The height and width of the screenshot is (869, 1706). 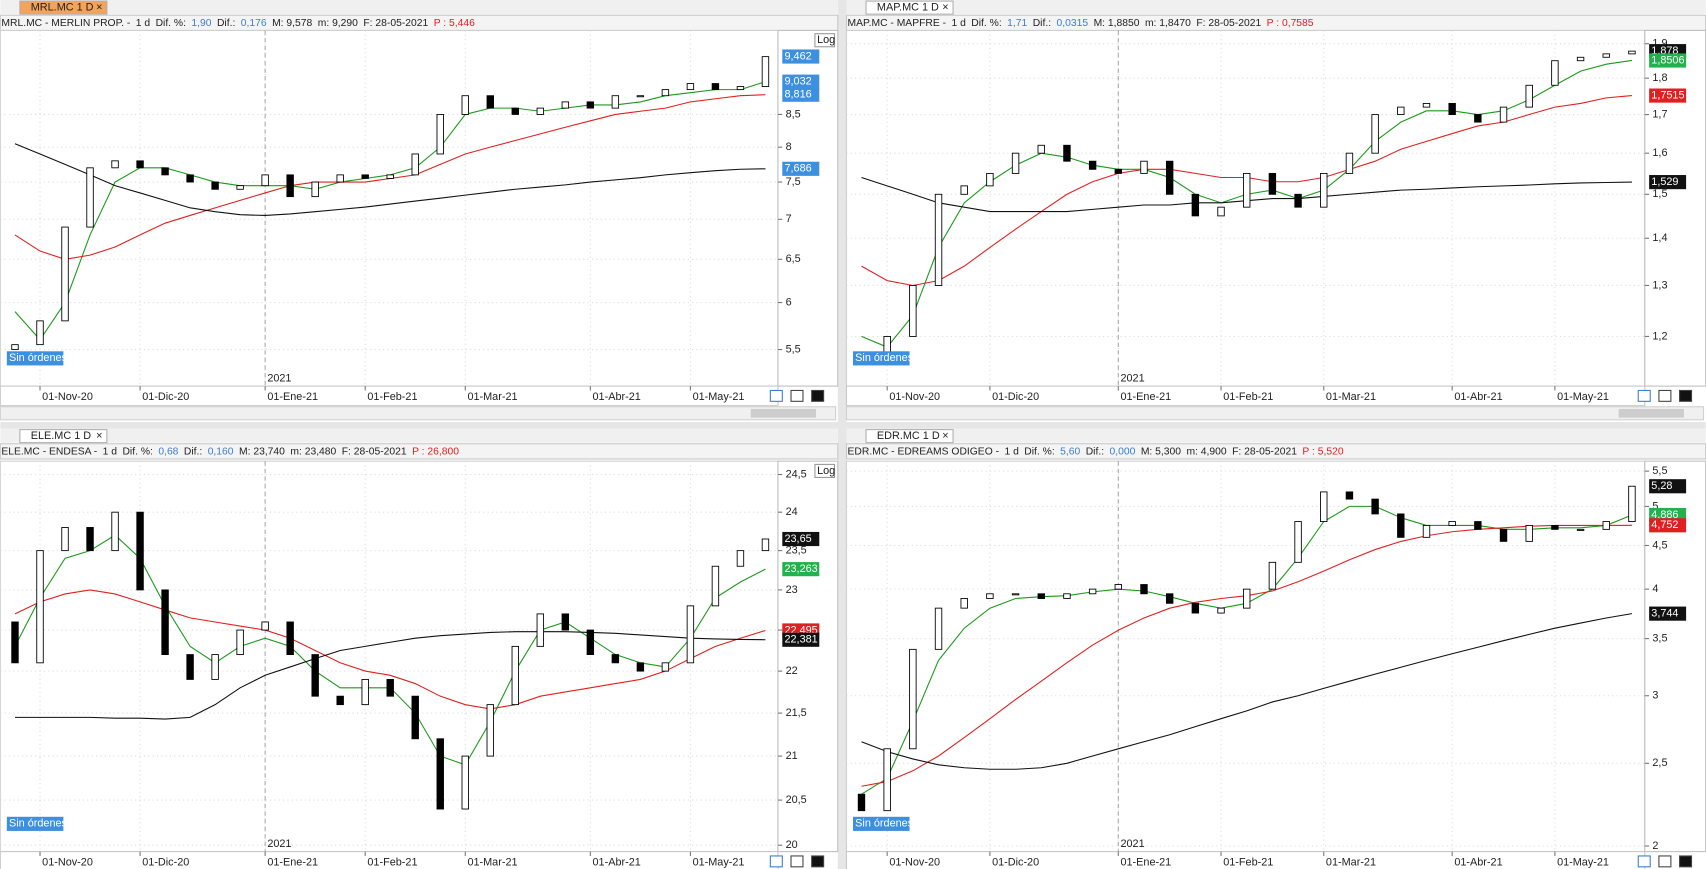 I want to click on status-badge, so click(x=881, y=358).